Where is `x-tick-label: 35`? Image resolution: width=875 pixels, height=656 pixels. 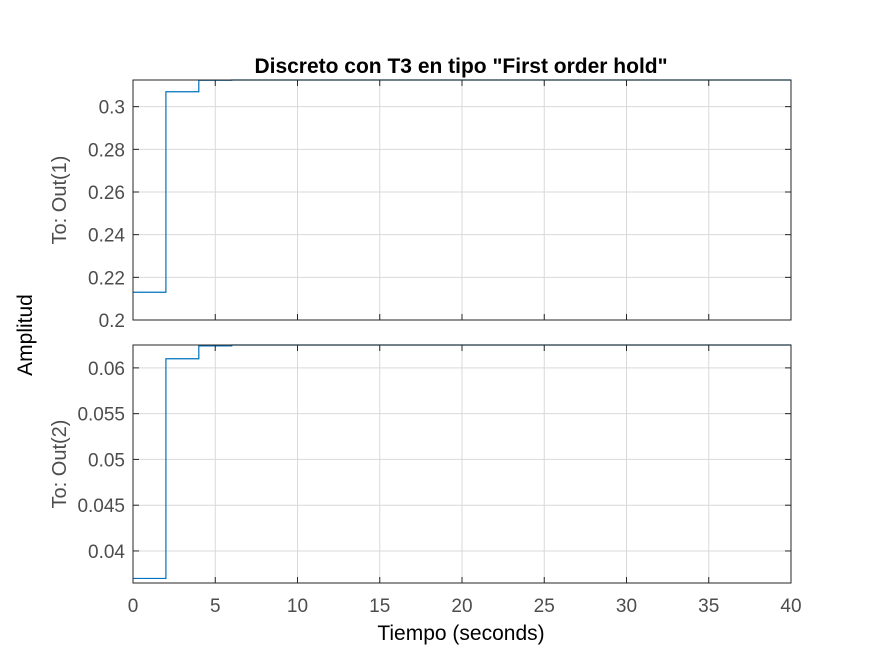
x-tick-label: 35 is located at coordinates (708, 606).